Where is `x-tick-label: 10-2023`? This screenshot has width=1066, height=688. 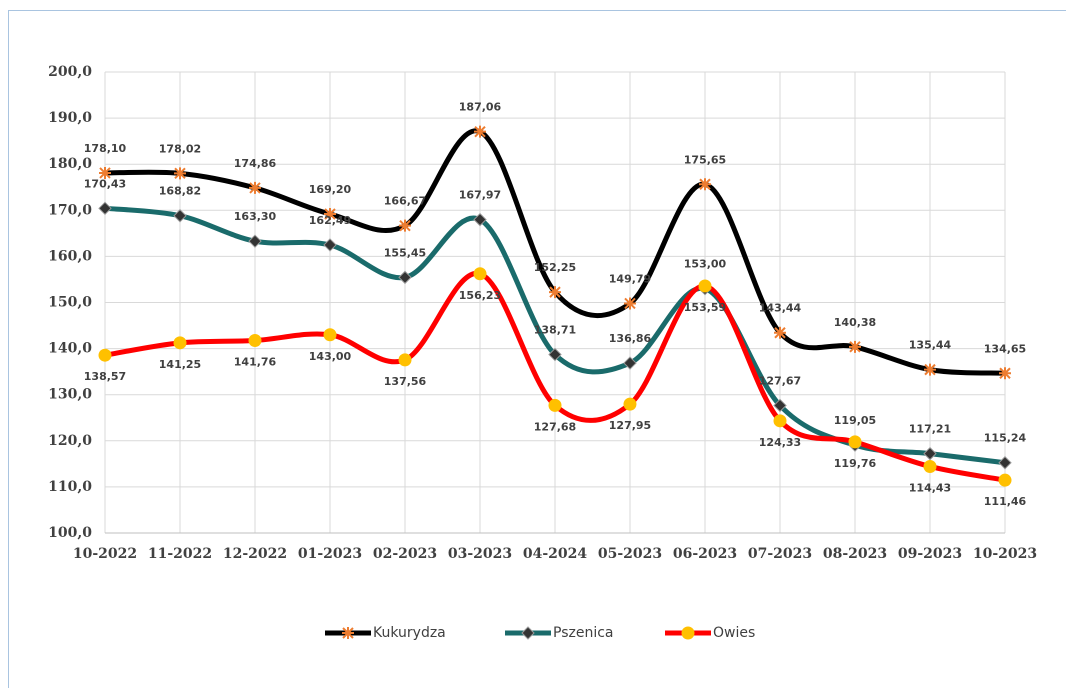
x-tick-label: 10-2023 is located at coordinates (1005, 554).